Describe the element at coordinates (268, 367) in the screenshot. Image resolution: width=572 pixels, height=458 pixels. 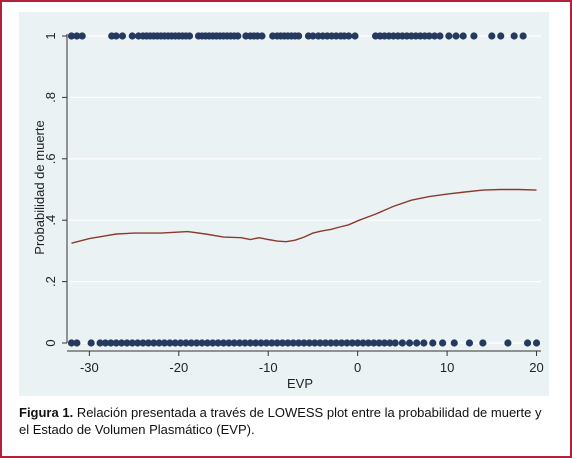
I see `x-tick-label: -10` at that location.